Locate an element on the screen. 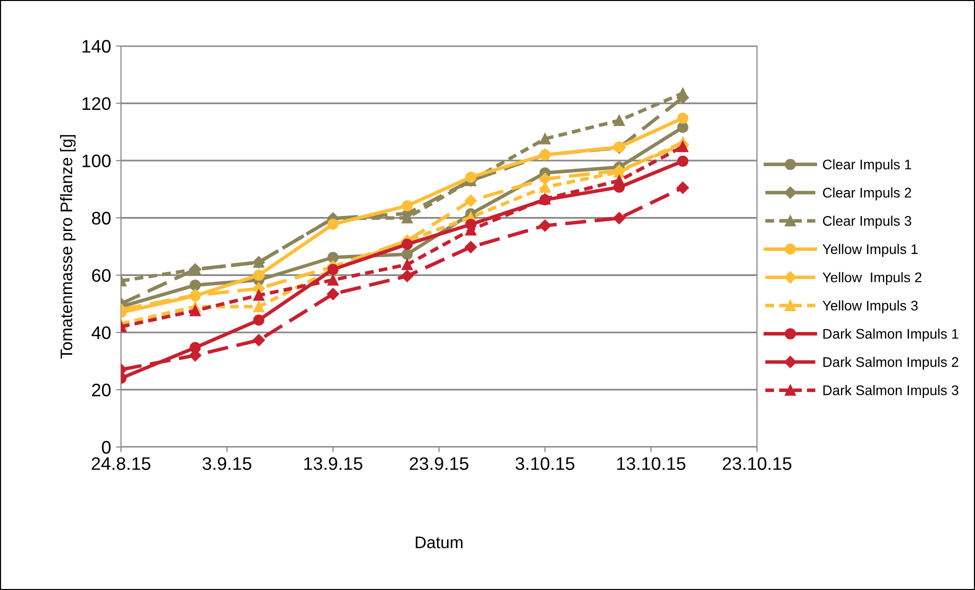  x-tick-label: 24.8.15 is located at coordinates (121, 463).